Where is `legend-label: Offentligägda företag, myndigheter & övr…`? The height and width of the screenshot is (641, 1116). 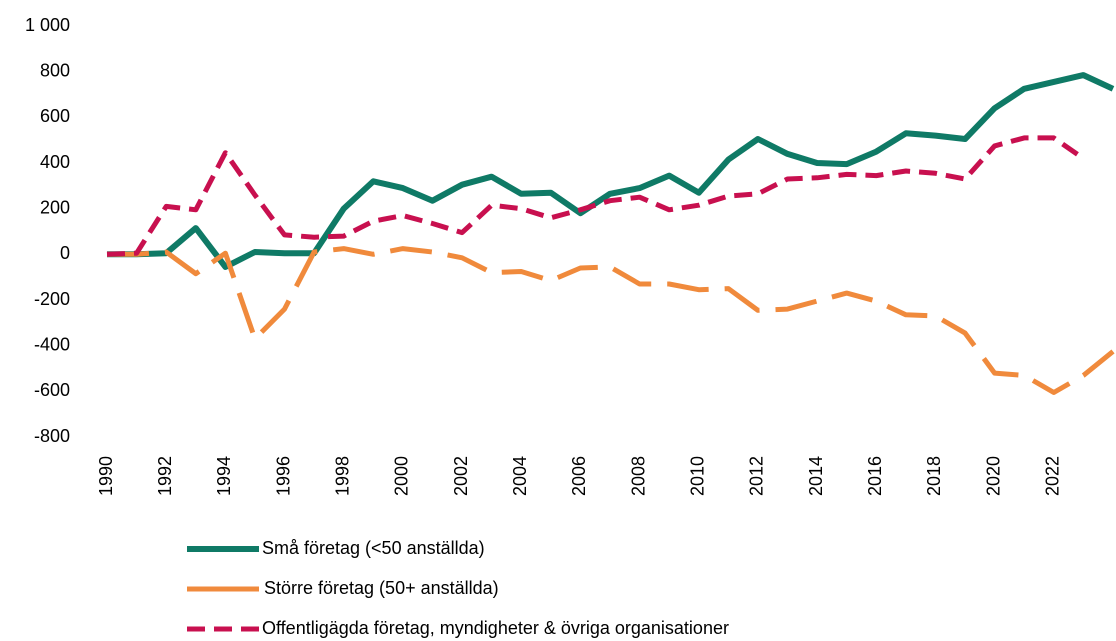
legend-label: Offentligägda företag, myndigheter & övr… is located at coordinates (495, 628).